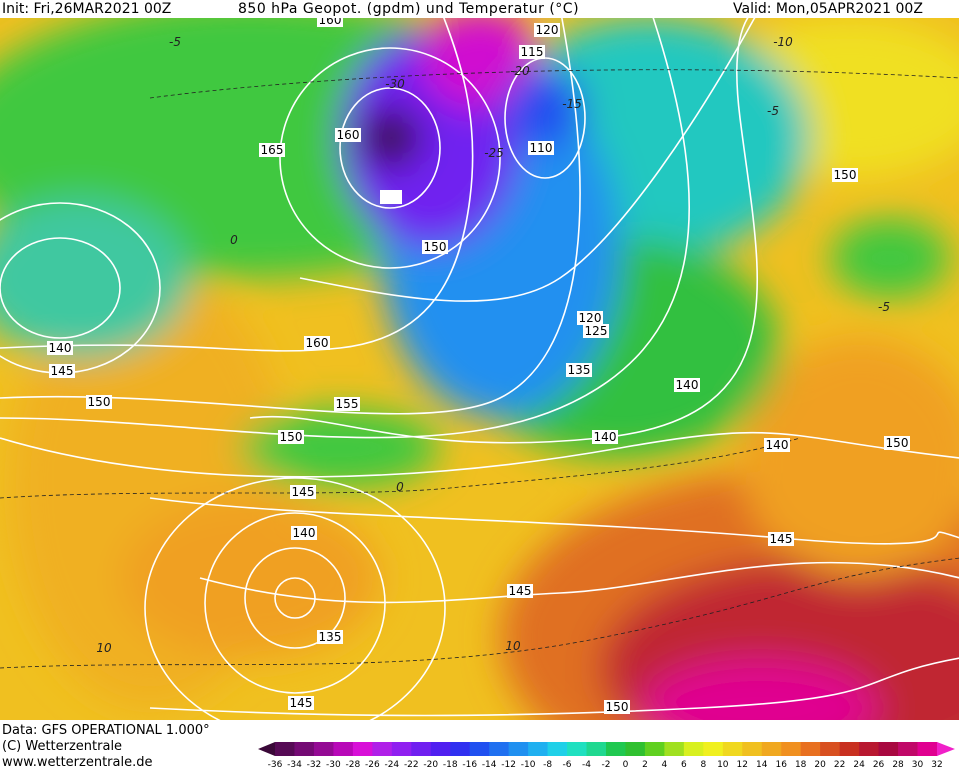  What do you see at coordinates (266, 749) in the screenshot?
I see `colorbar-arrow` at bounding box center [266, 749].